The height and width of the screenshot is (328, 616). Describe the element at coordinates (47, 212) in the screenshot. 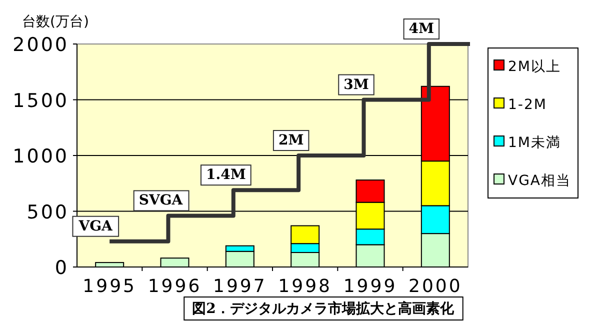

I see `y-tick-label: 500` at that location.